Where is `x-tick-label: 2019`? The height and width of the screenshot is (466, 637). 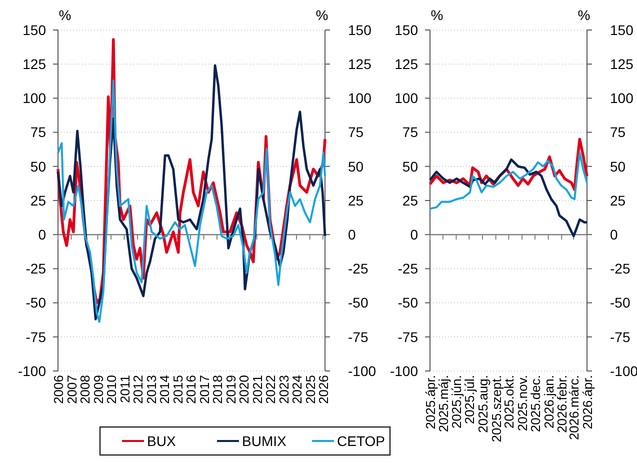
x-tick-label: 2019 is located at coordinates (230, 389).